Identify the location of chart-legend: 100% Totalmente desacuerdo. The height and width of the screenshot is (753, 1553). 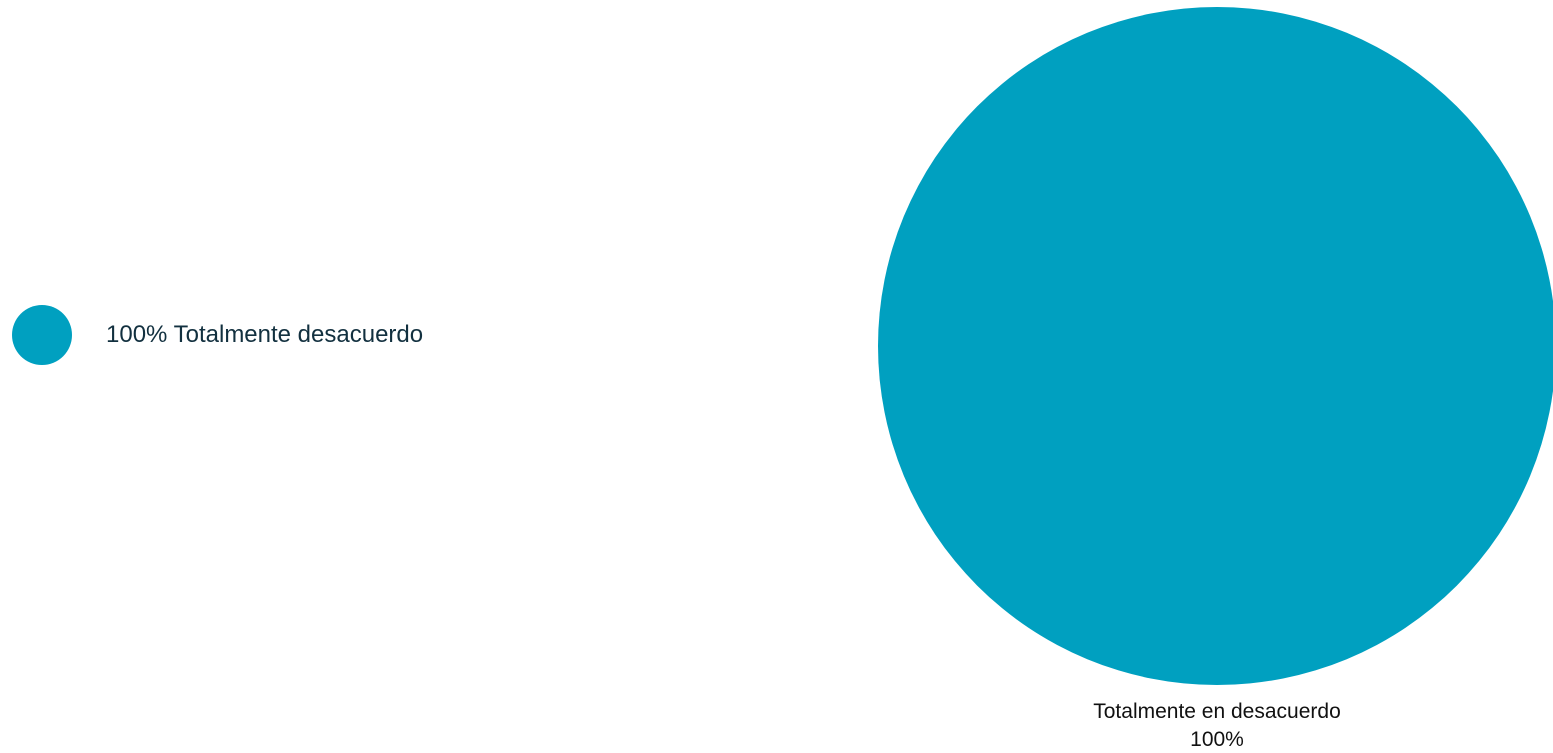
(217, 335).